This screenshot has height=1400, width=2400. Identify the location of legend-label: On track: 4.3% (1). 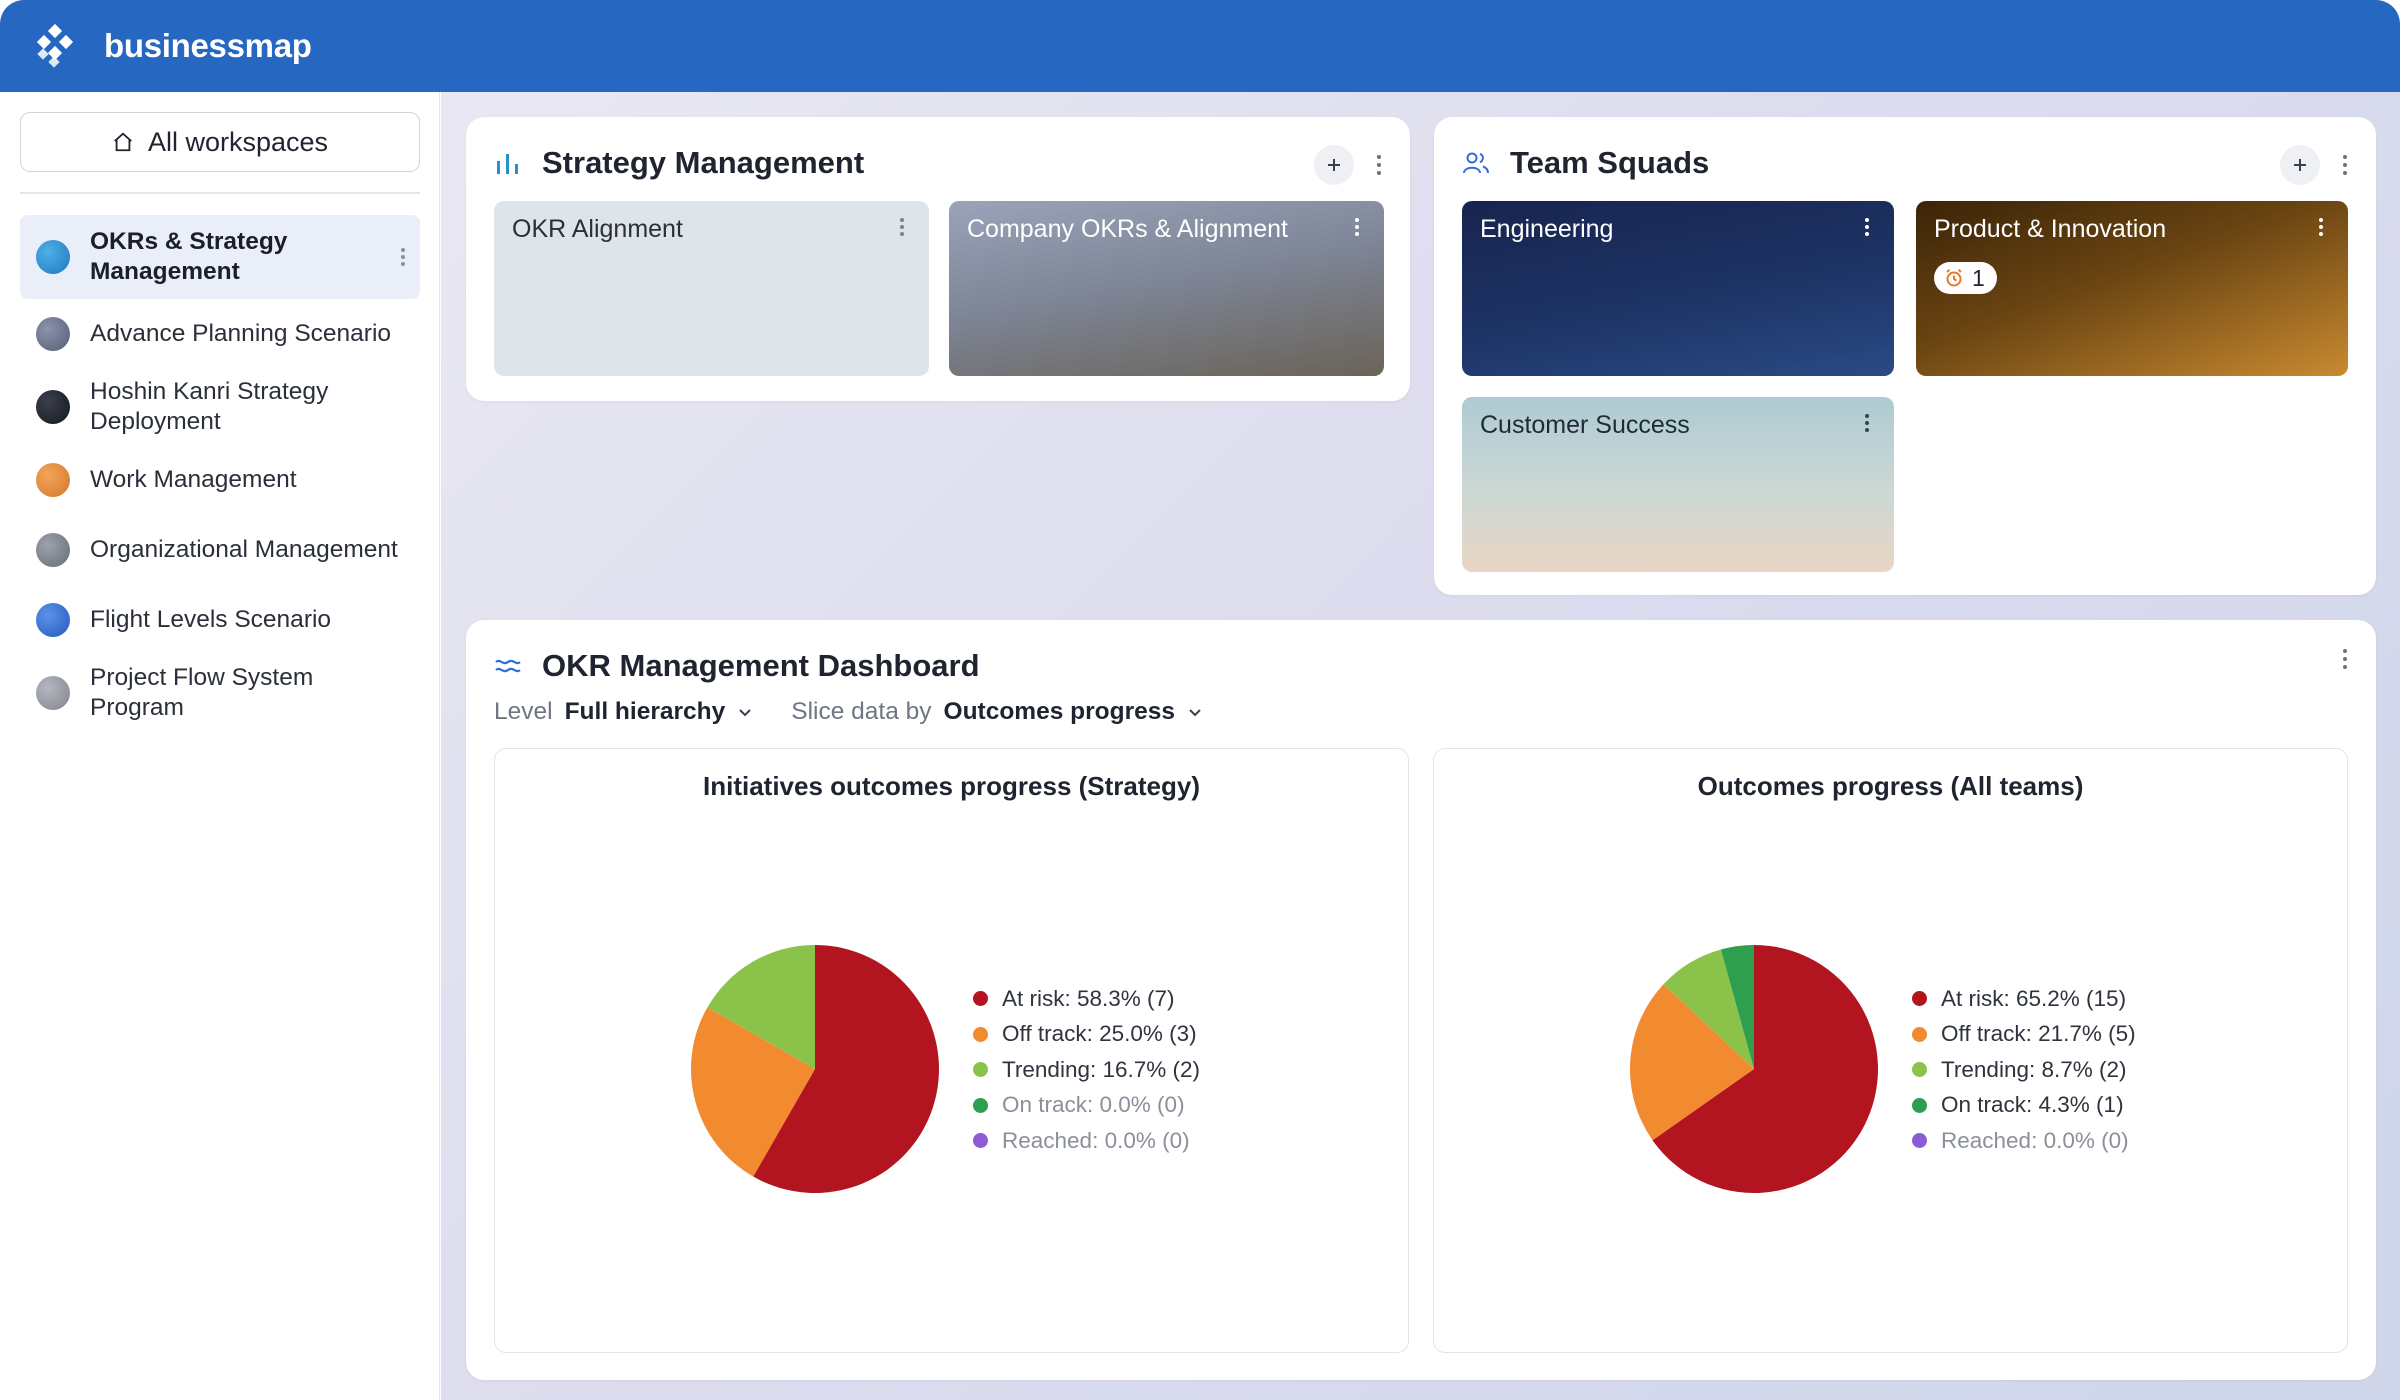
(2032, 1105).